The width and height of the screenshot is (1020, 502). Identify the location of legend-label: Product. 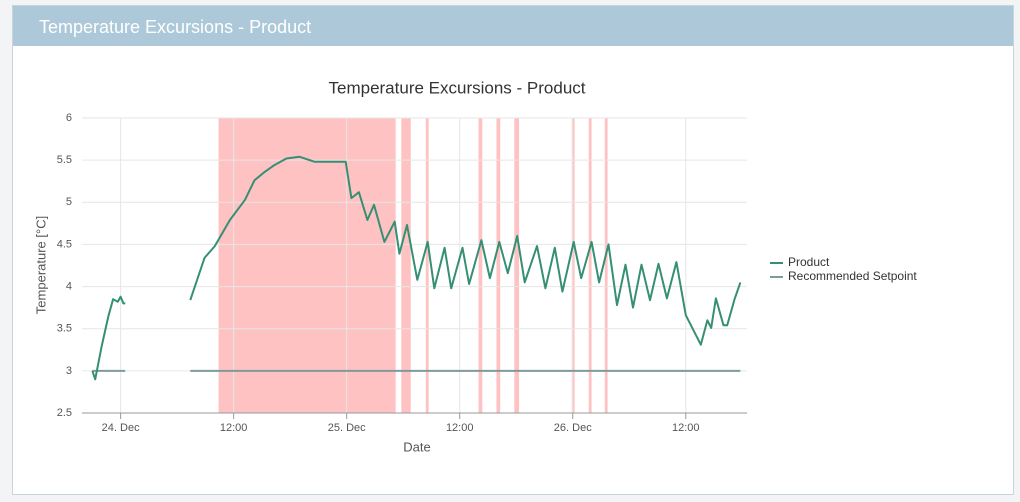
(809, 262).